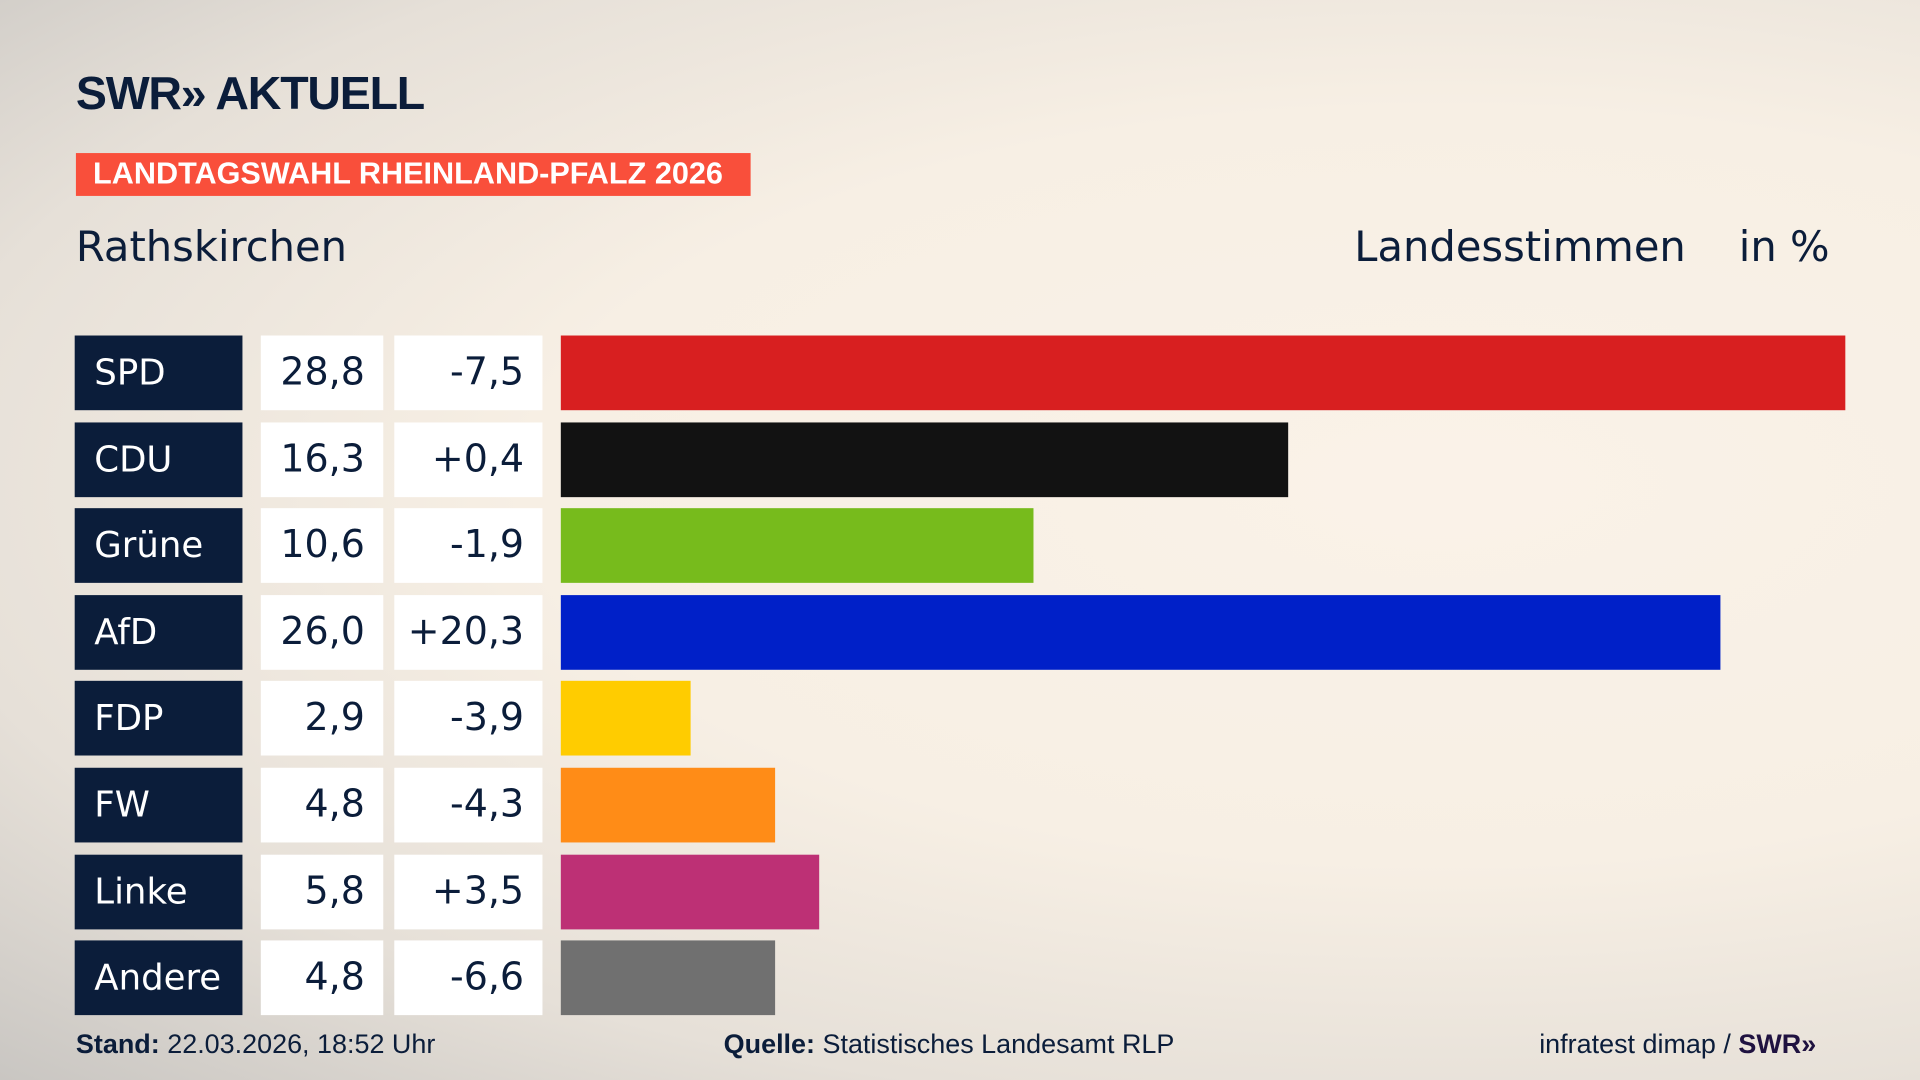 This screenshot has width=1920, height=1080. What do you see at coordinates (1777, 1044) in the screenshot?
I see `swr-logo: SWR»` at bounding box center [1777, 1044].